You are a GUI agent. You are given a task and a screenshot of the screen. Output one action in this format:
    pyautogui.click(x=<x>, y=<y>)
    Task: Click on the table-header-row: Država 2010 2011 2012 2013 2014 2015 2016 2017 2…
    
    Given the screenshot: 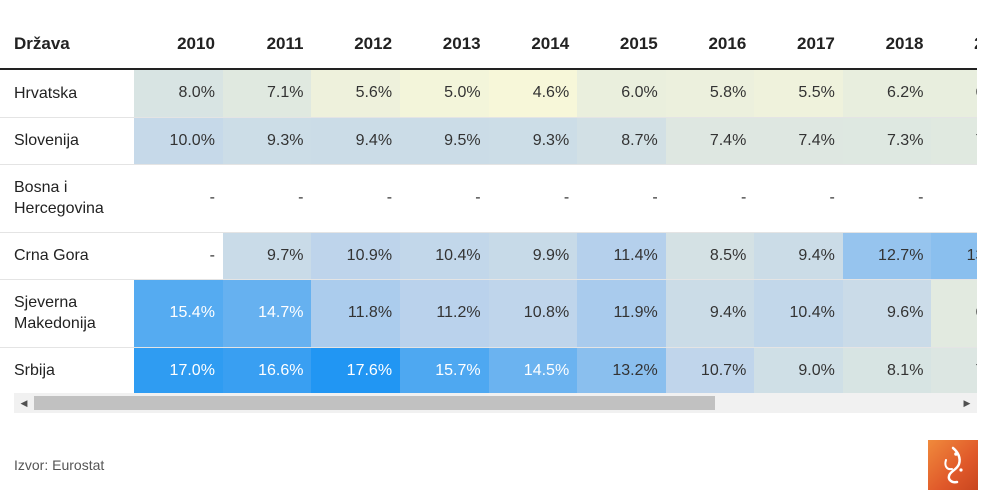 What is the action you would take?
    pyautogui.click(x=488, y=45)
    